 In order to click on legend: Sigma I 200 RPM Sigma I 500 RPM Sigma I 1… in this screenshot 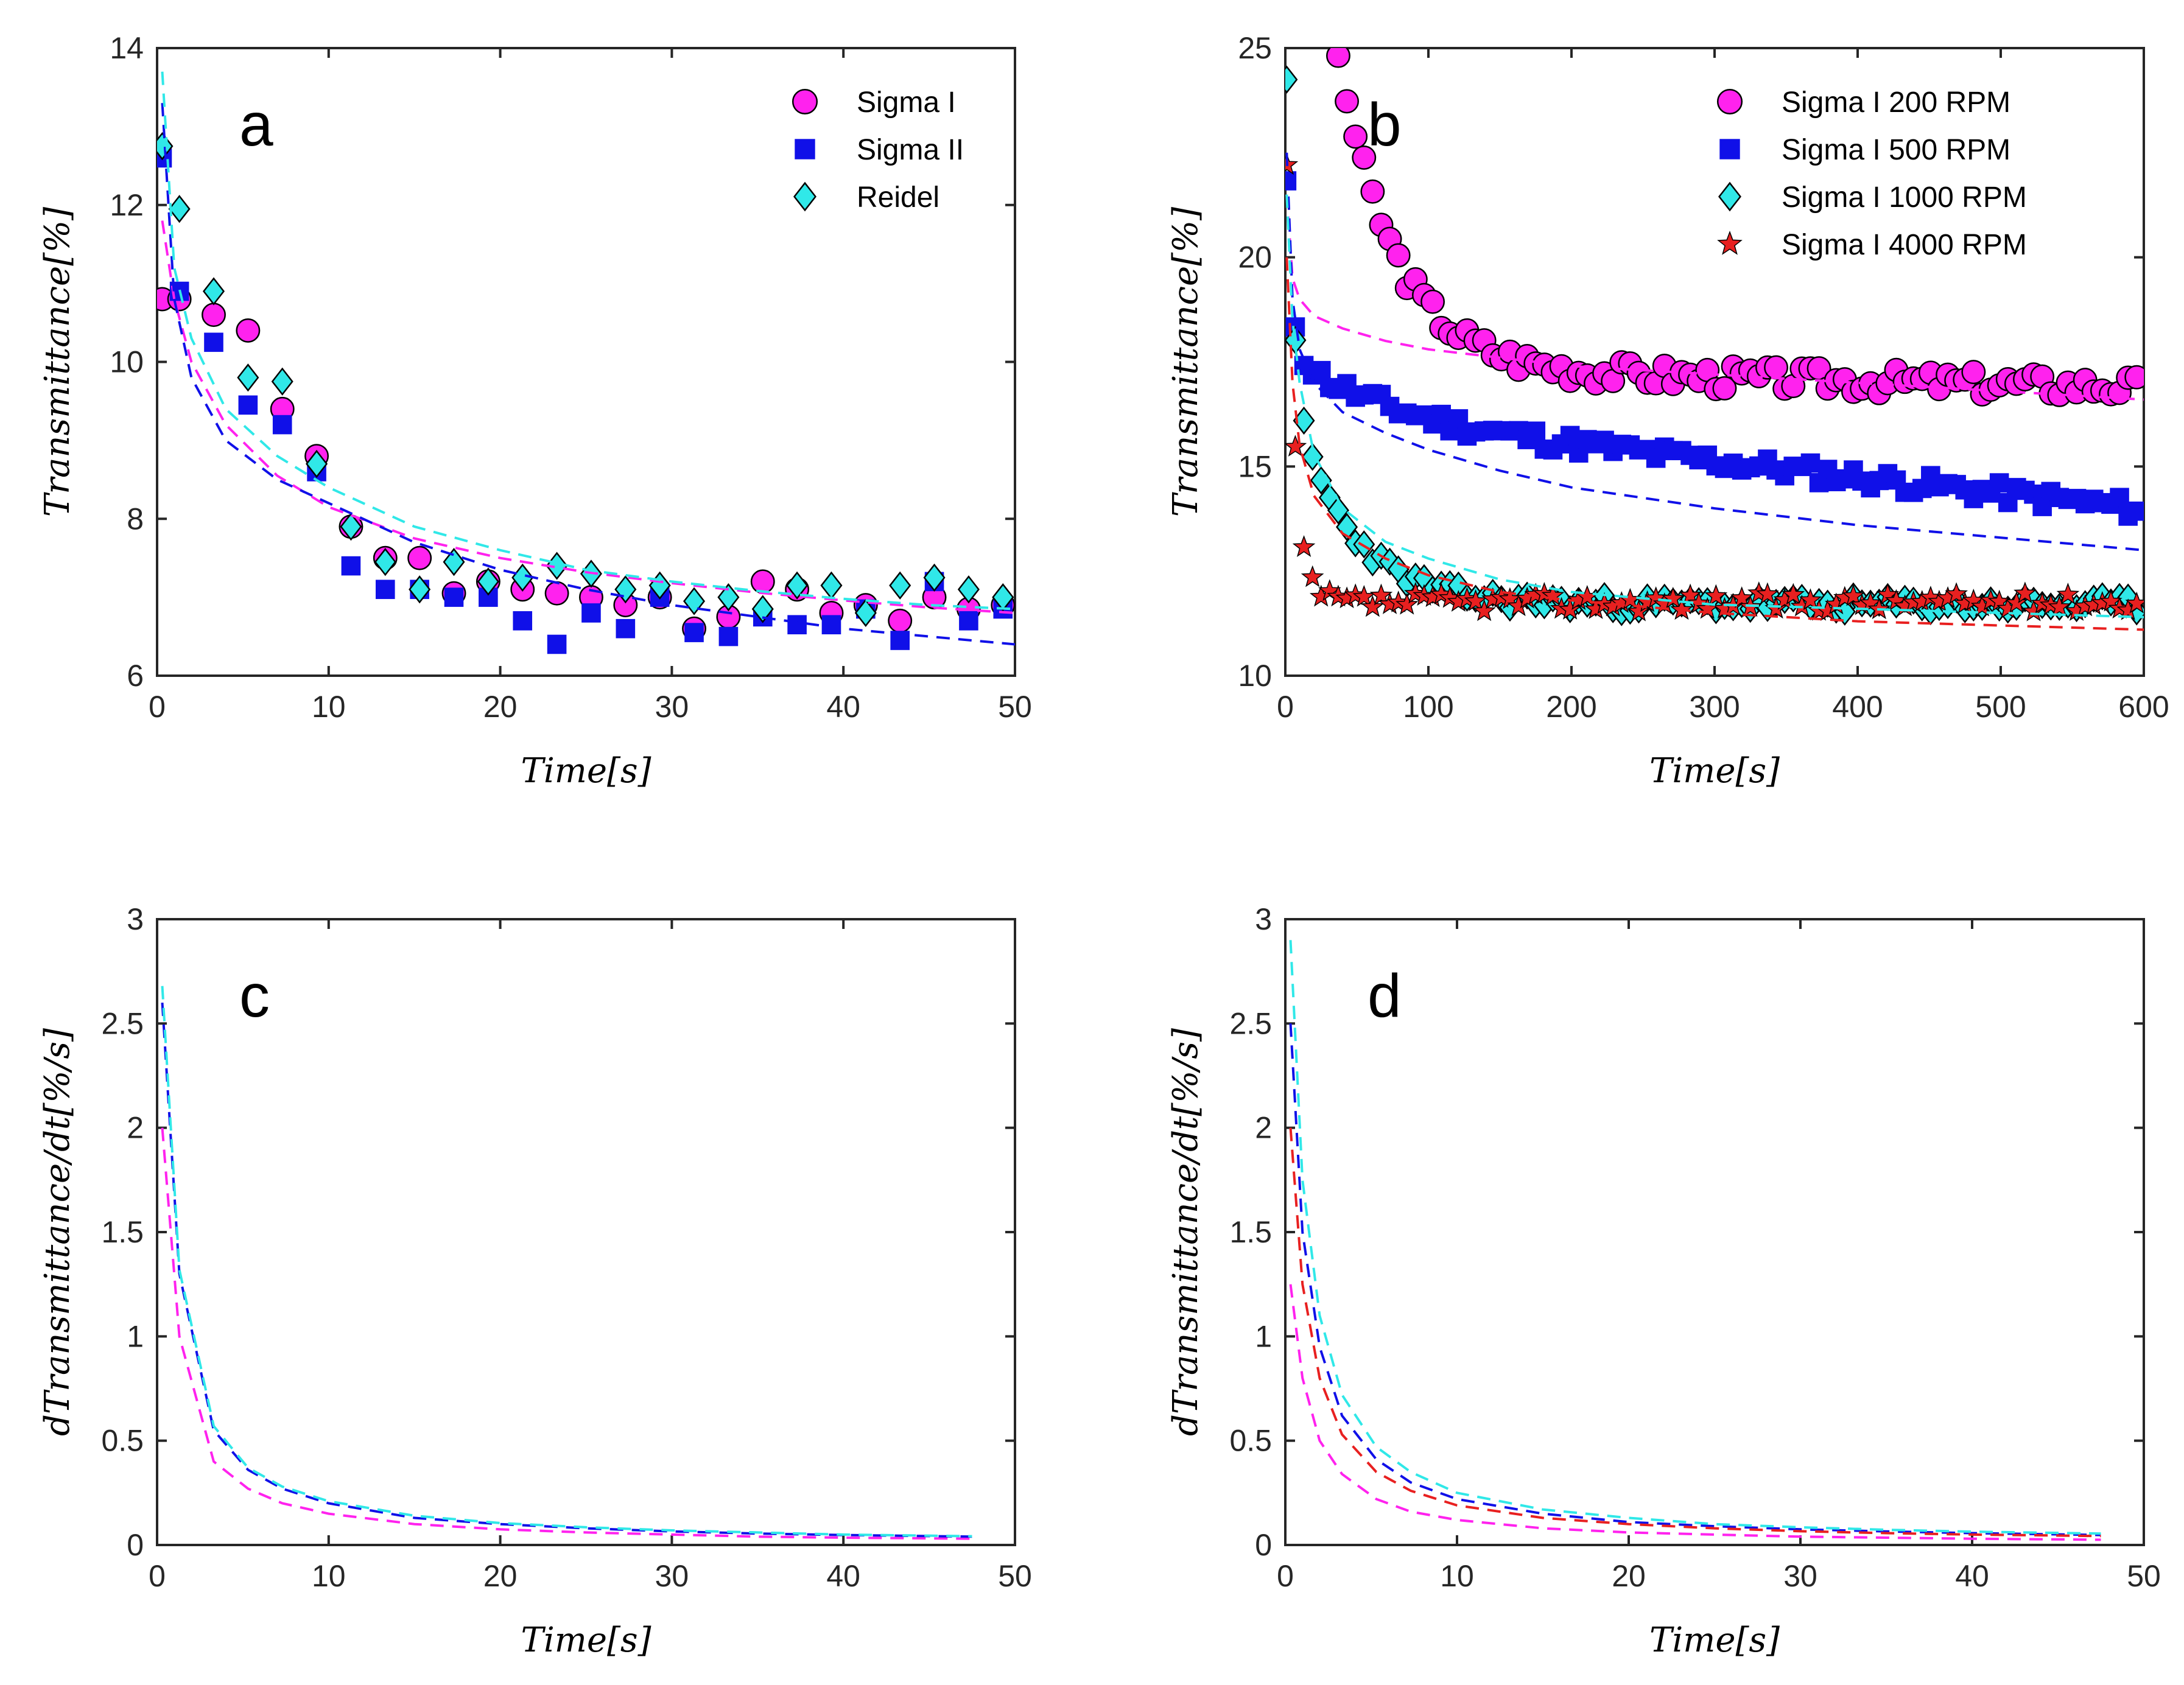, I will do `click(1871, 173)`.